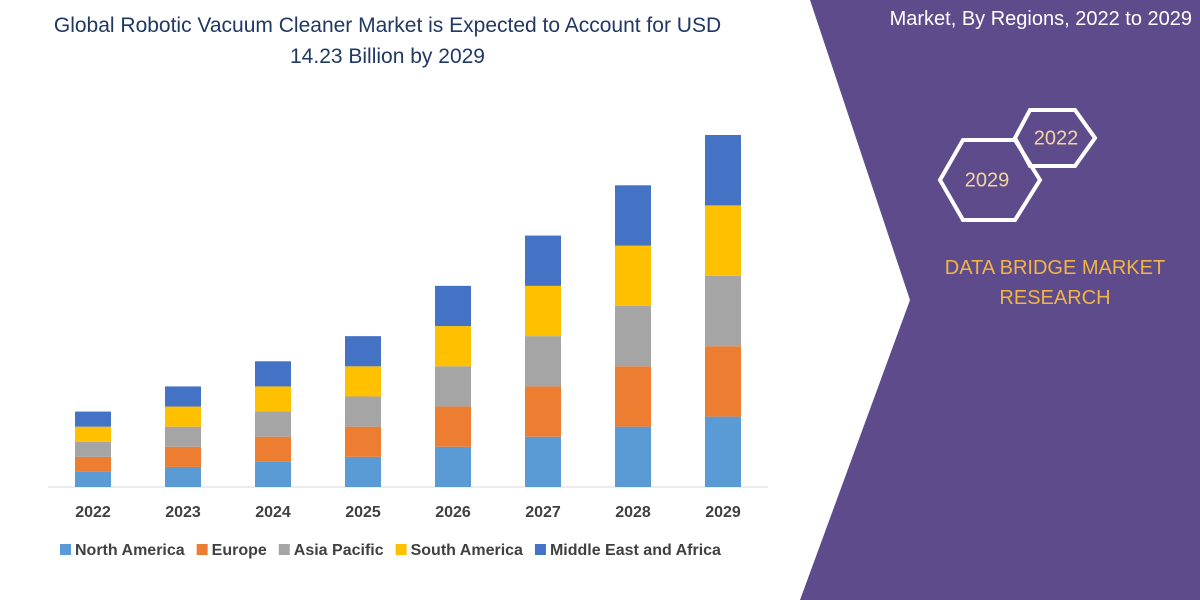  What do you see at coordinates (239, 550) in the screenshot?
I see `legend-label: Europe` at bounding box center [239, 550].